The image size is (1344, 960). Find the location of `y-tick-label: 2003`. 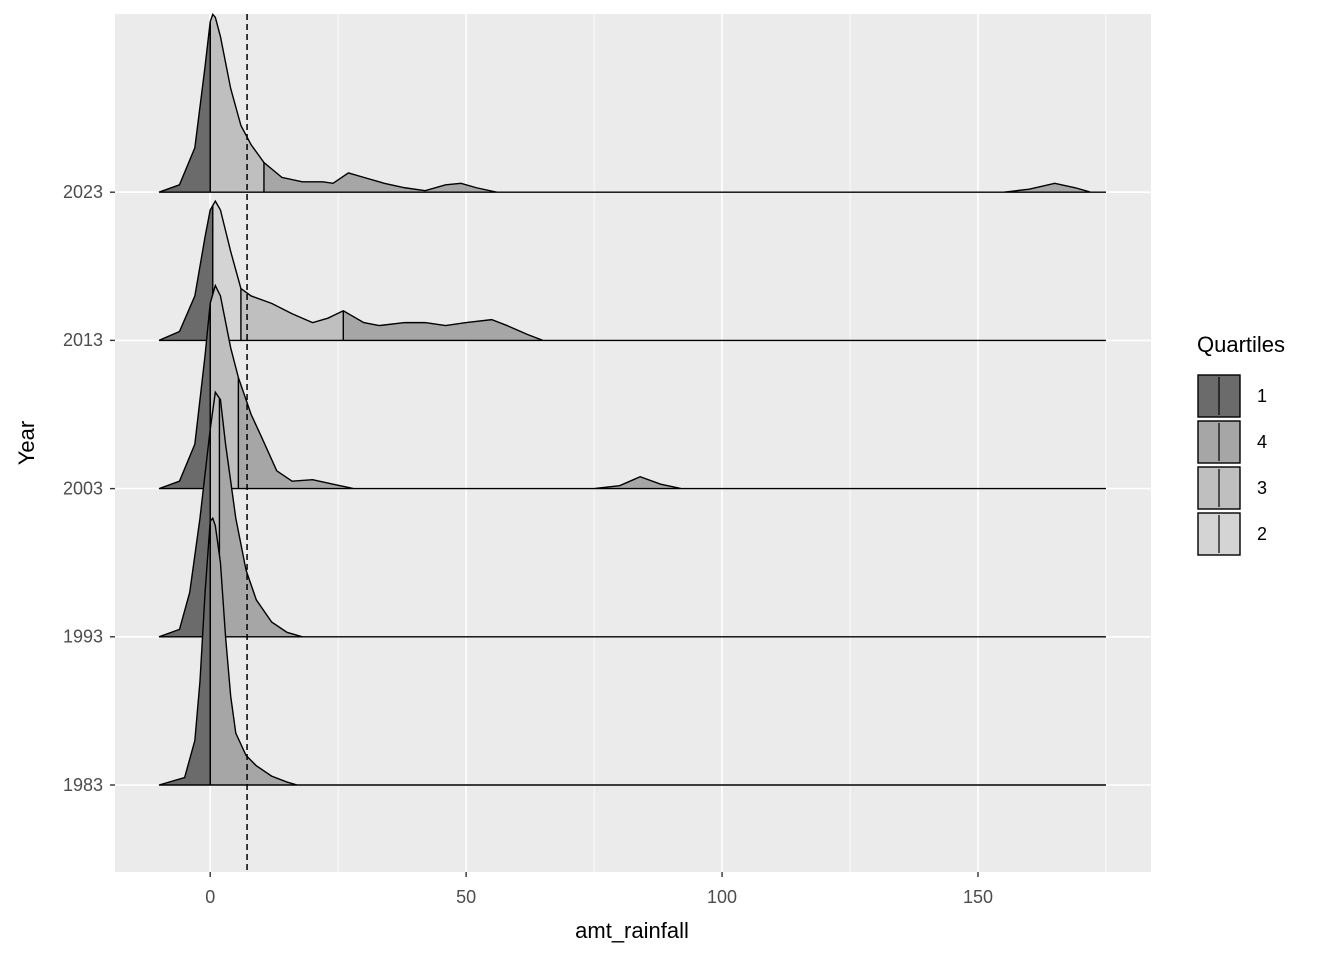

y-tick-label: 2003 is located at coordinates (83, 488).